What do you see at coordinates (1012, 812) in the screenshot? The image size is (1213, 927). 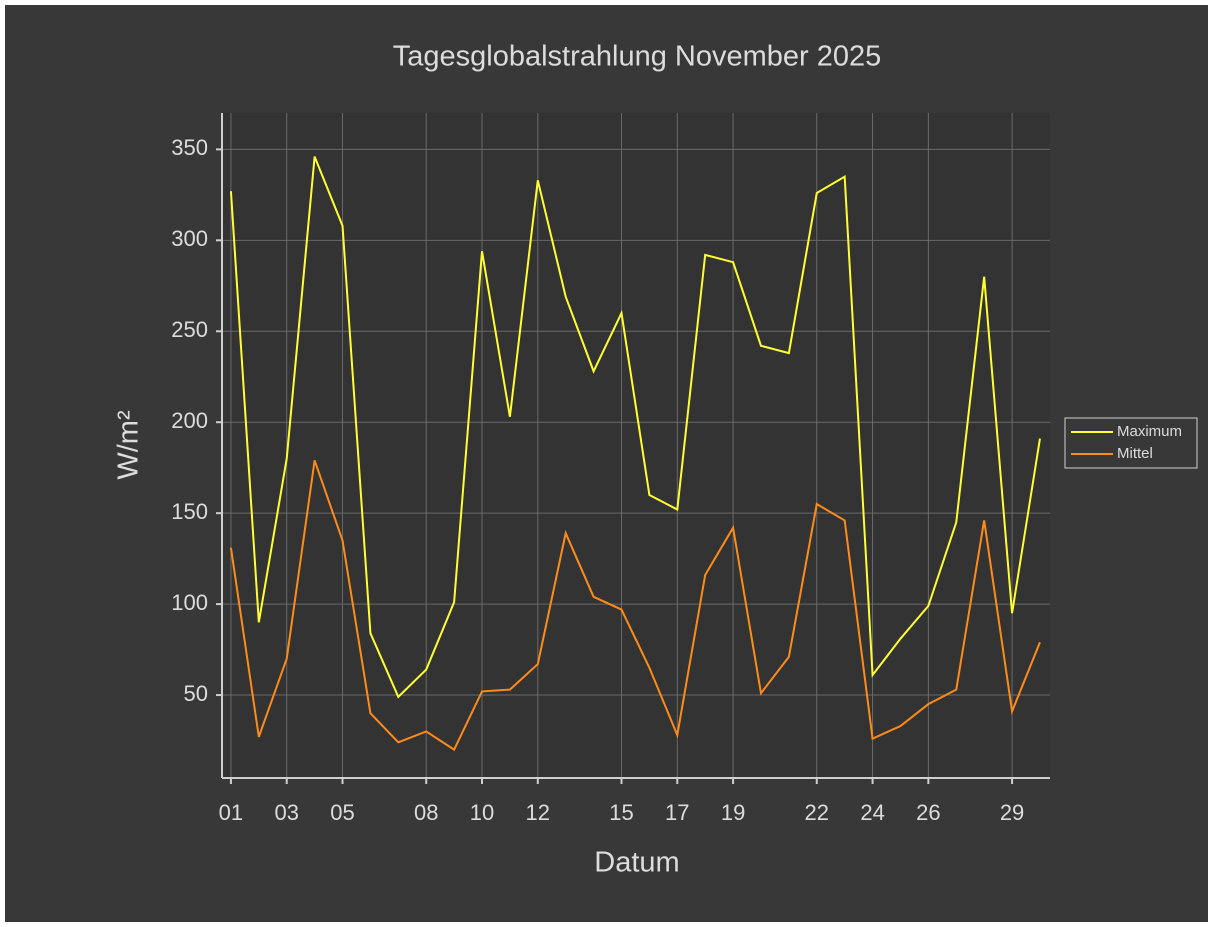 I see `x-tick-label: 29` at bounding box center [1012, 812].